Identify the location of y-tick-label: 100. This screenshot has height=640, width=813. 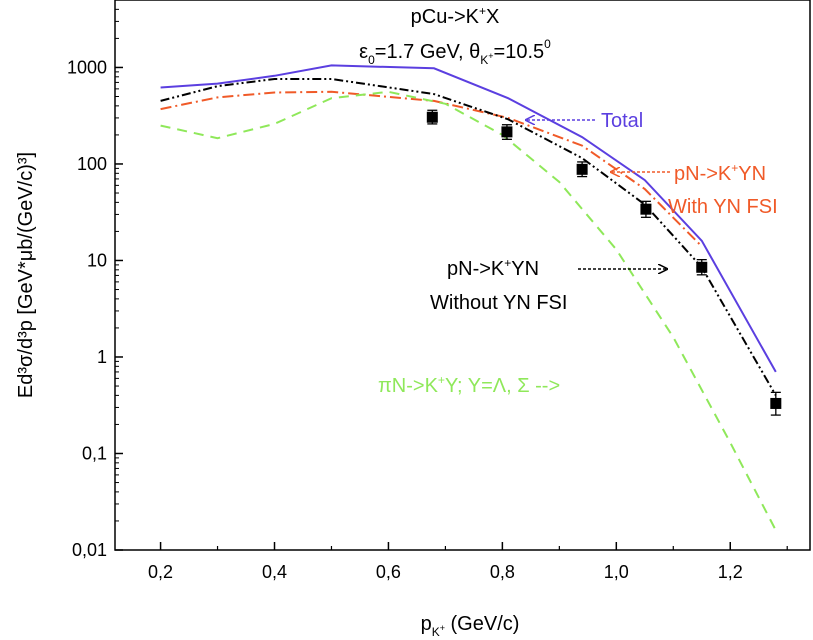
(92, 164).